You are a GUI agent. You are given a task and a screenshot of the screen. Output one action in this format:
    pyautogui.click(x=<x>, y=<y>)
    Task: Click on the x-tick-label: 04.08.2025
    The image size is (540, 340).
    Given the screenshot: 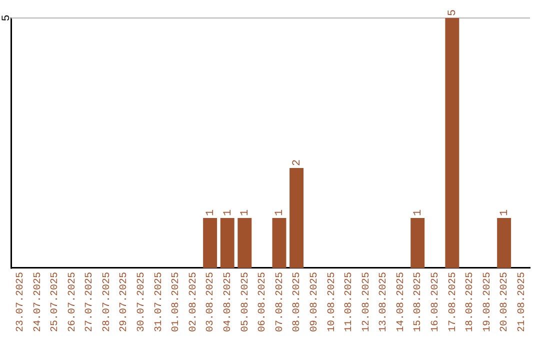 What is the action you would take?
    pyautogui.click(x=228, y=302)
    